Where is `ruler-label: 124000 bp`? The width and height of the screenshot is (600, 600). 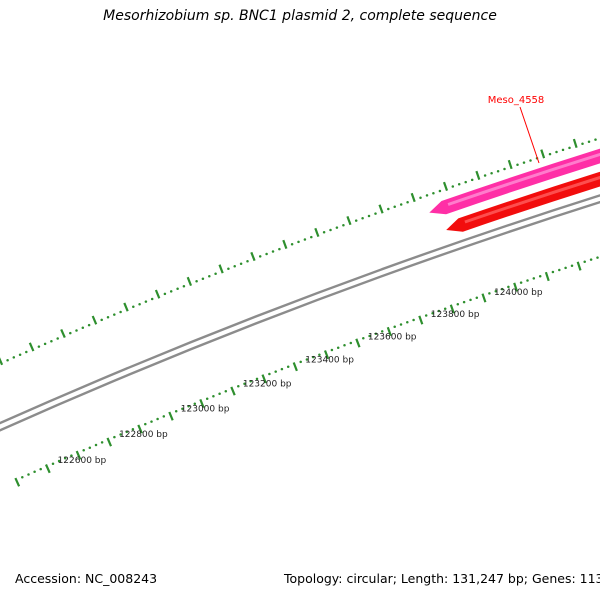 ruler-label: 124000 bp is located at coordinates (518, 293).